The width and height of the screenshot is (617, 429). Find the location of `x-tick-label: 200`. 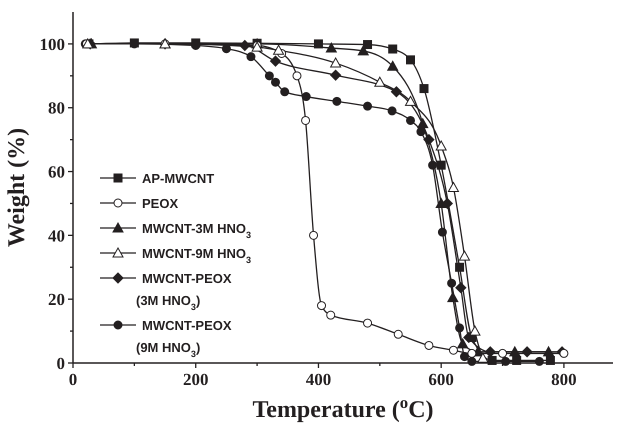

x-tick-label: 200 is located at coordinates (195, 379).